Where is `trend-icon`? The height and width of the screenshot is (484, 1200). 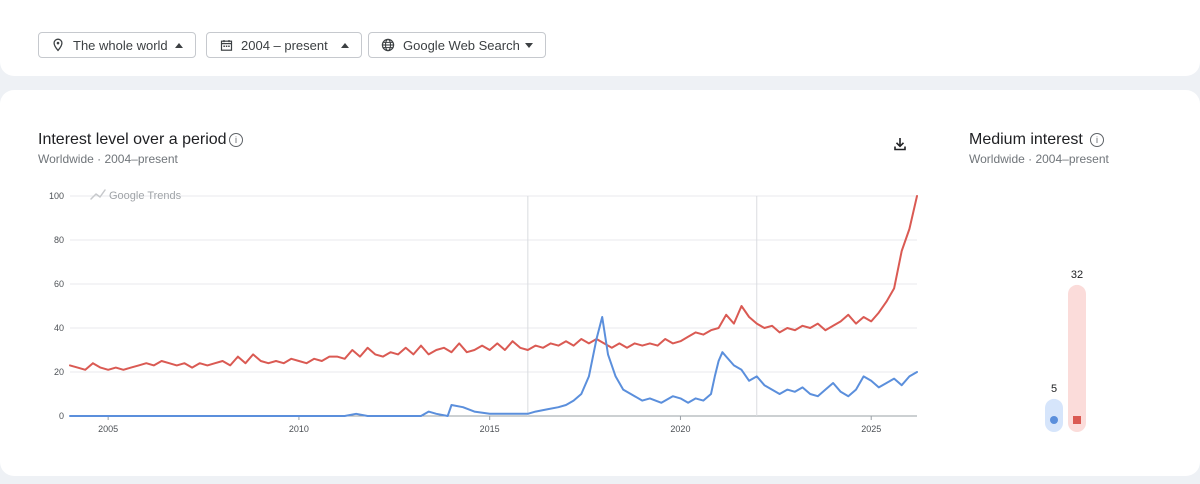
trend-icon is located at coordinates (98, 194).